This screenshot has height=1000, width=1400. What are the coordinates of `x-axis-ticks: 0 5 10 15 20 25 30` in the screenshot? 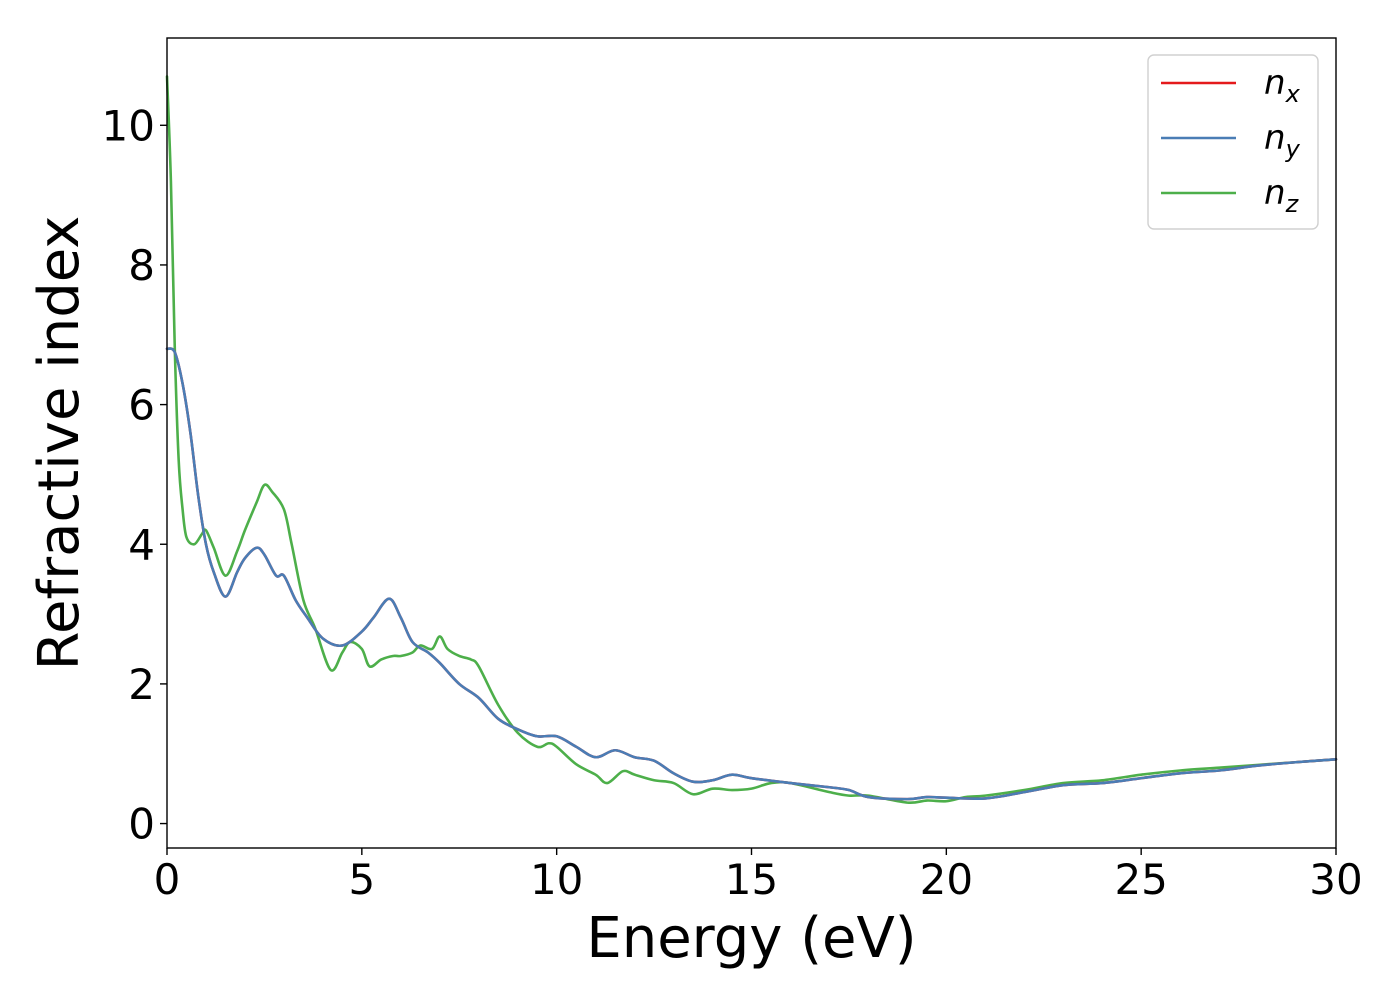 It's located at (758, 876).